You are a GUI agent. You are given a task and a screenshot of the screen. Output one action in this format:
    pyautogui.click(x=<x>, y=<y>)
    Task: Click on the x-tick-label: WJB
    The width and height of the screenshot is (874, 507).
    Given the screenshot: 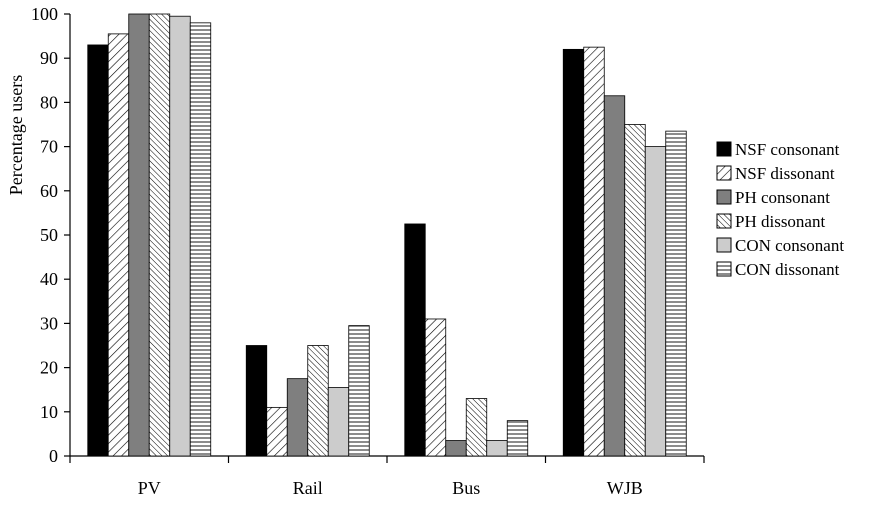 What is the action you would take?
    pyautogui.click(x=625, y=488)
    